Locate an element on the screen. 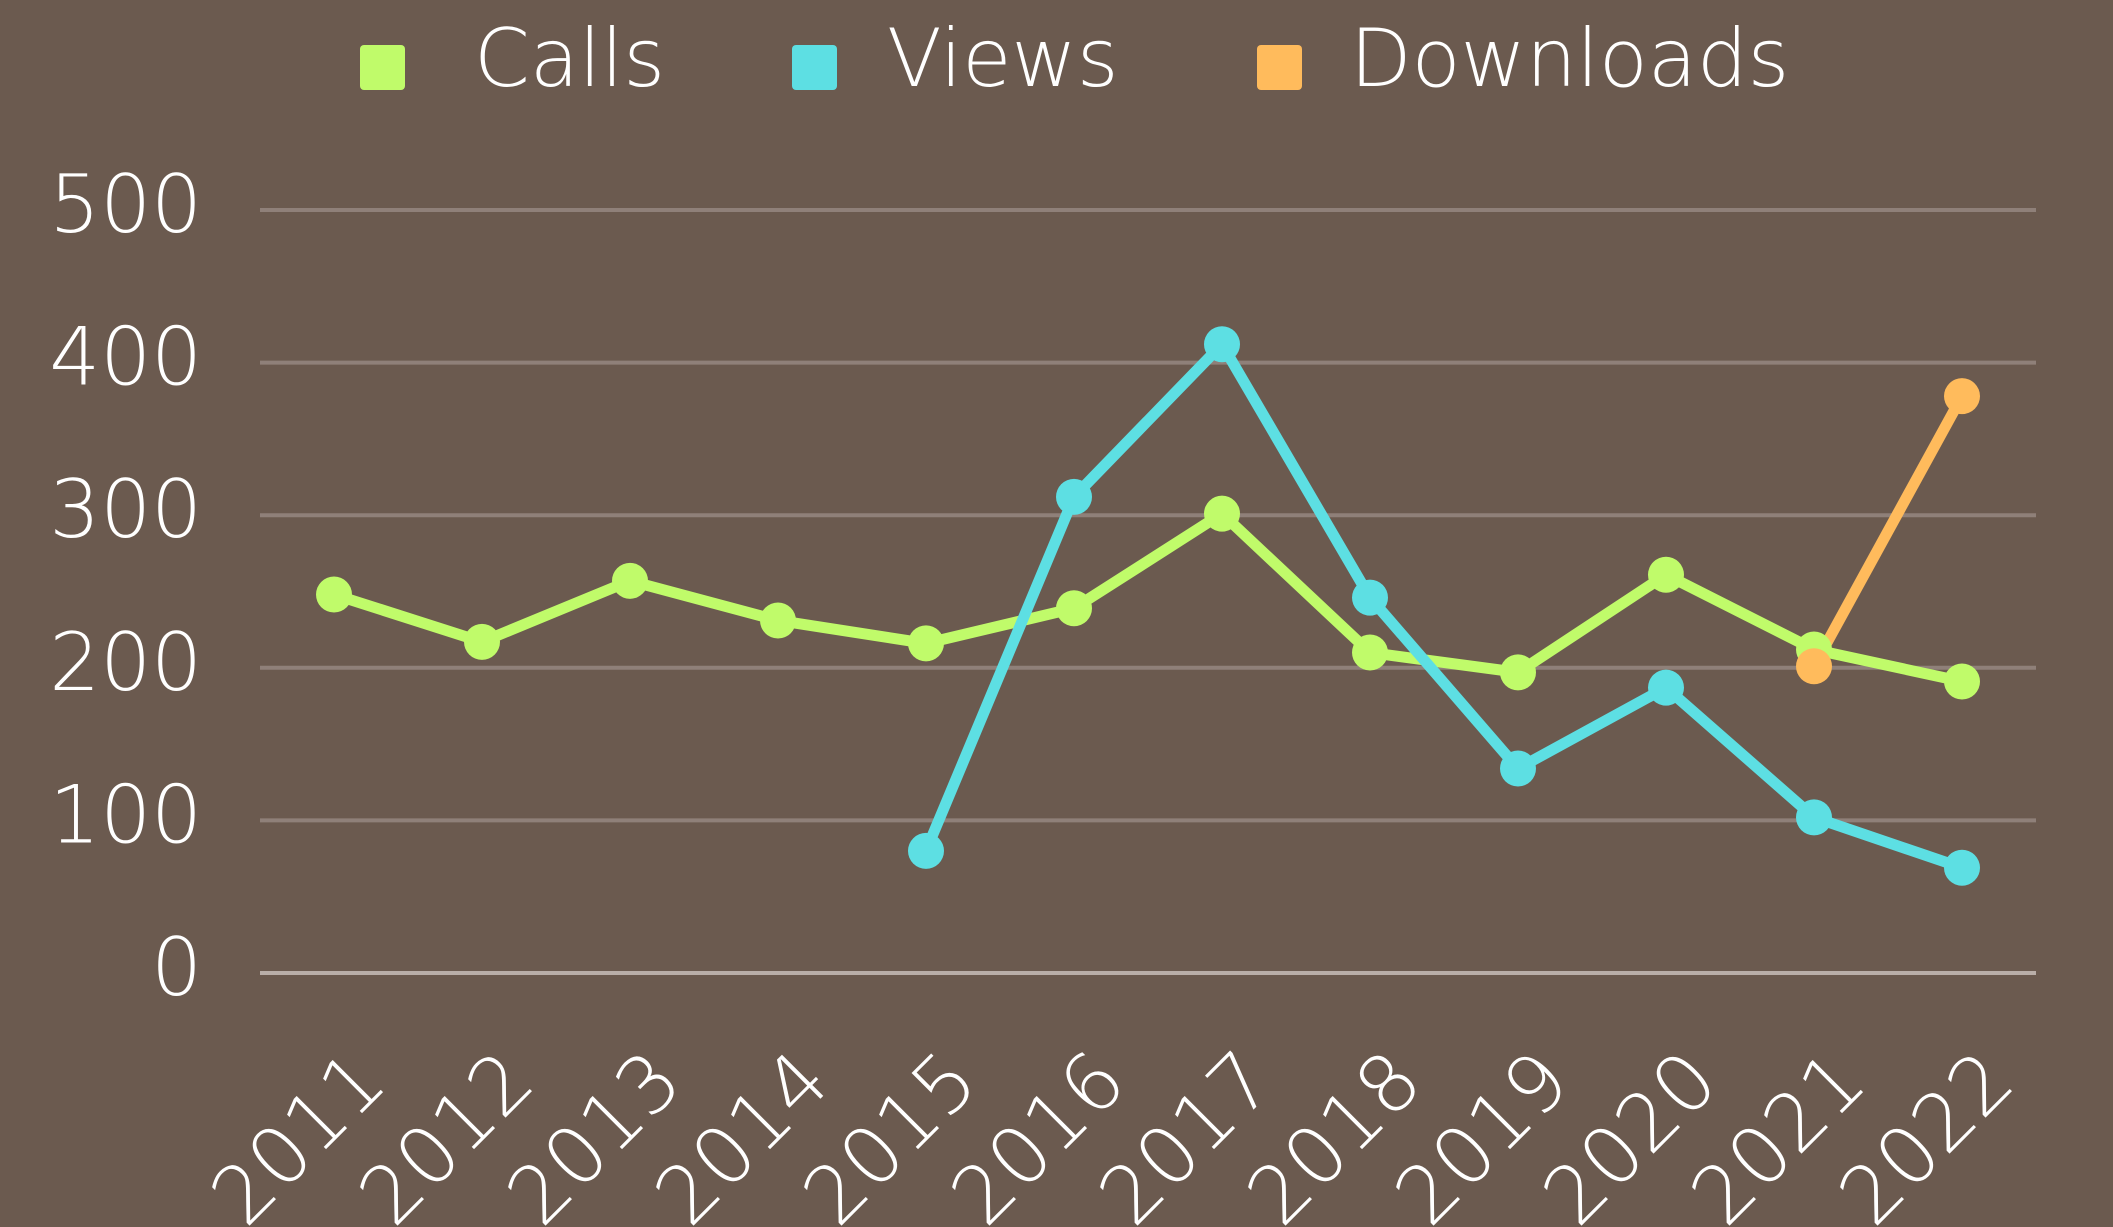 The width and height of the screenshot is (2113, 1227). x-tick-label: 2022 is located at coordinates (1926, 1130).